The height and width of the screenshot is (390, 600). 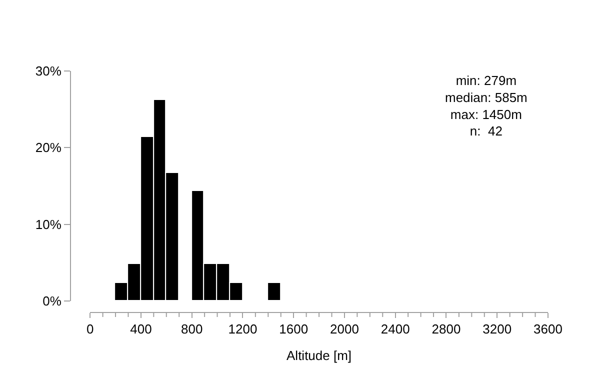 What do you see at coordinates (48, 71) in the screenshot?
I see `y-tick-label: 30%` at bounding box center [48, 71].